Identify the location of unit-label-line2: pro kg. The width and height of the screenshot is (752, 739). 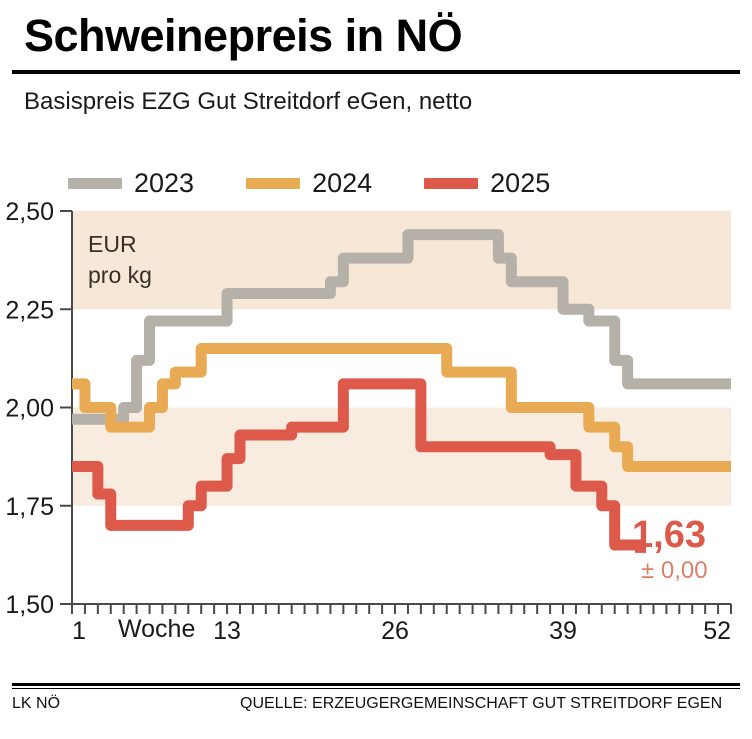
(120, 275).